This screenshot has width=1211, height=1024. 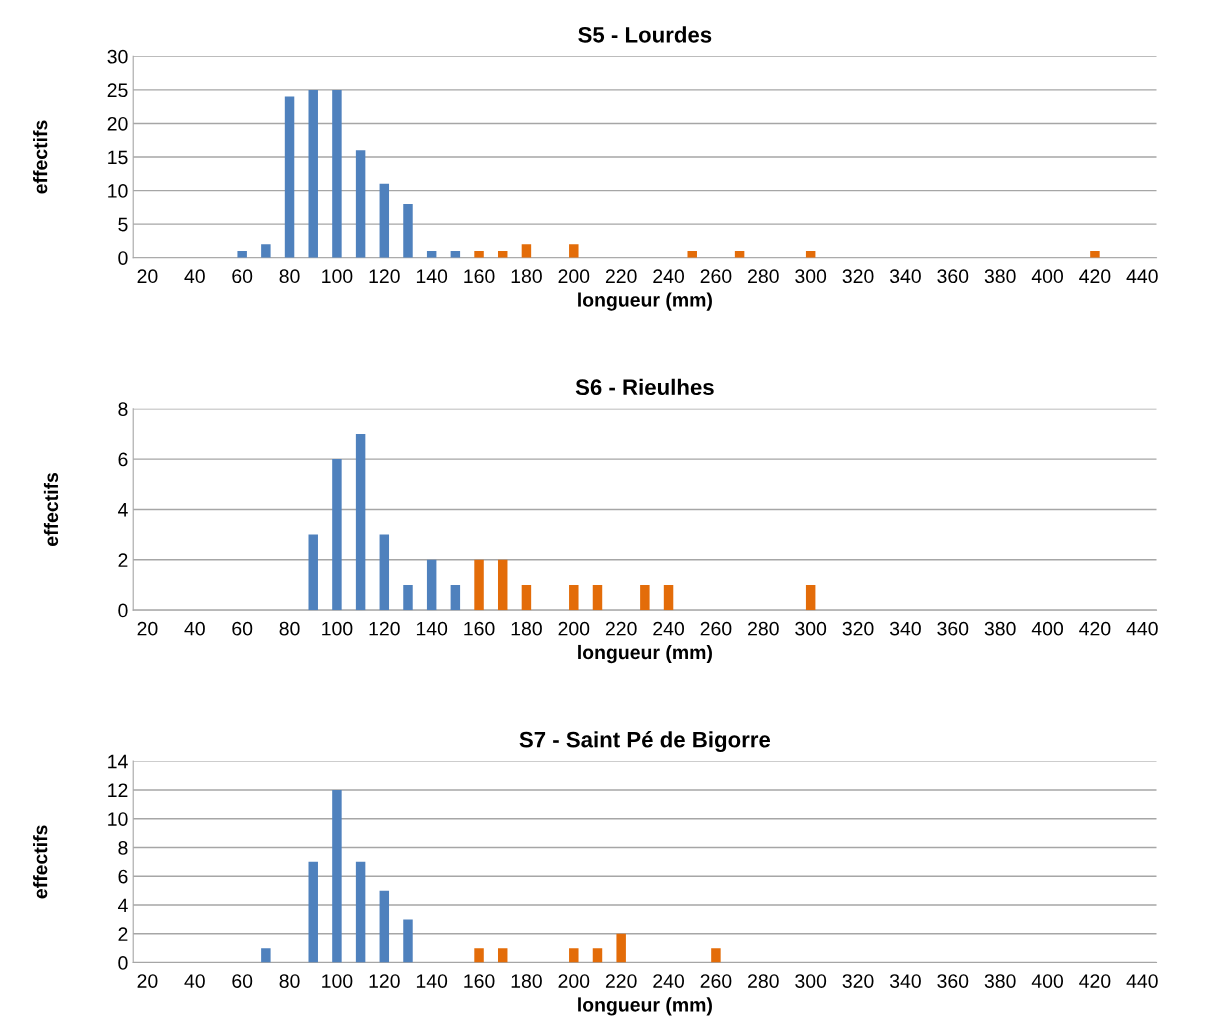 What do you see at coordinates (117, 123) in the screenshot?
I see `y-tick-label: 20` at bounding box center [117, 123].